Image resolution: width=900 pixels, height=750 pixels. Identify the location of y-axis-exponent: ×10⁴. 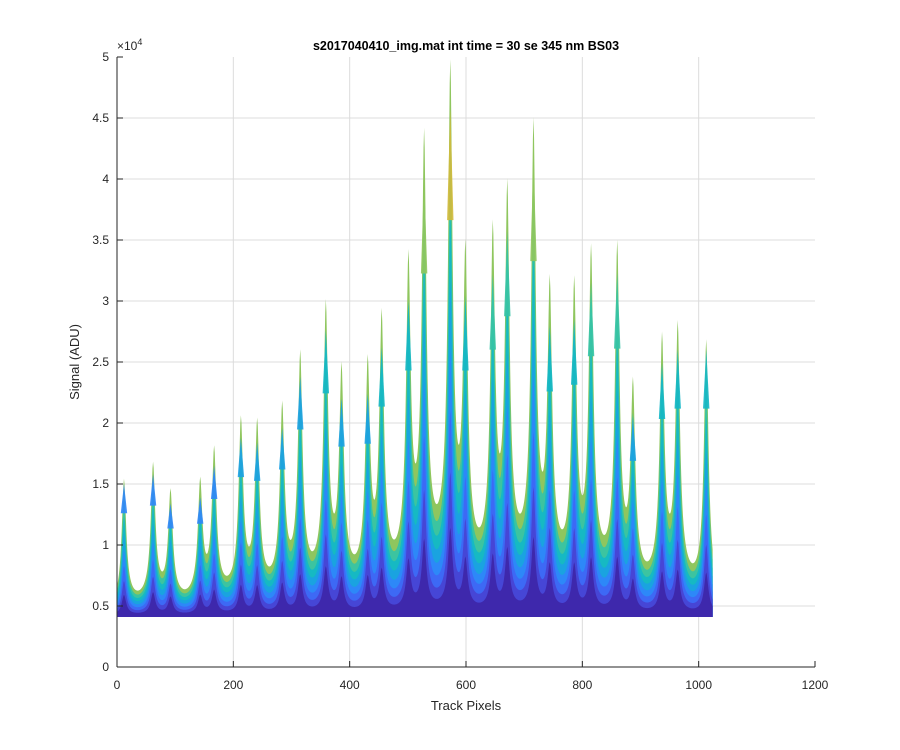
(129, 45).